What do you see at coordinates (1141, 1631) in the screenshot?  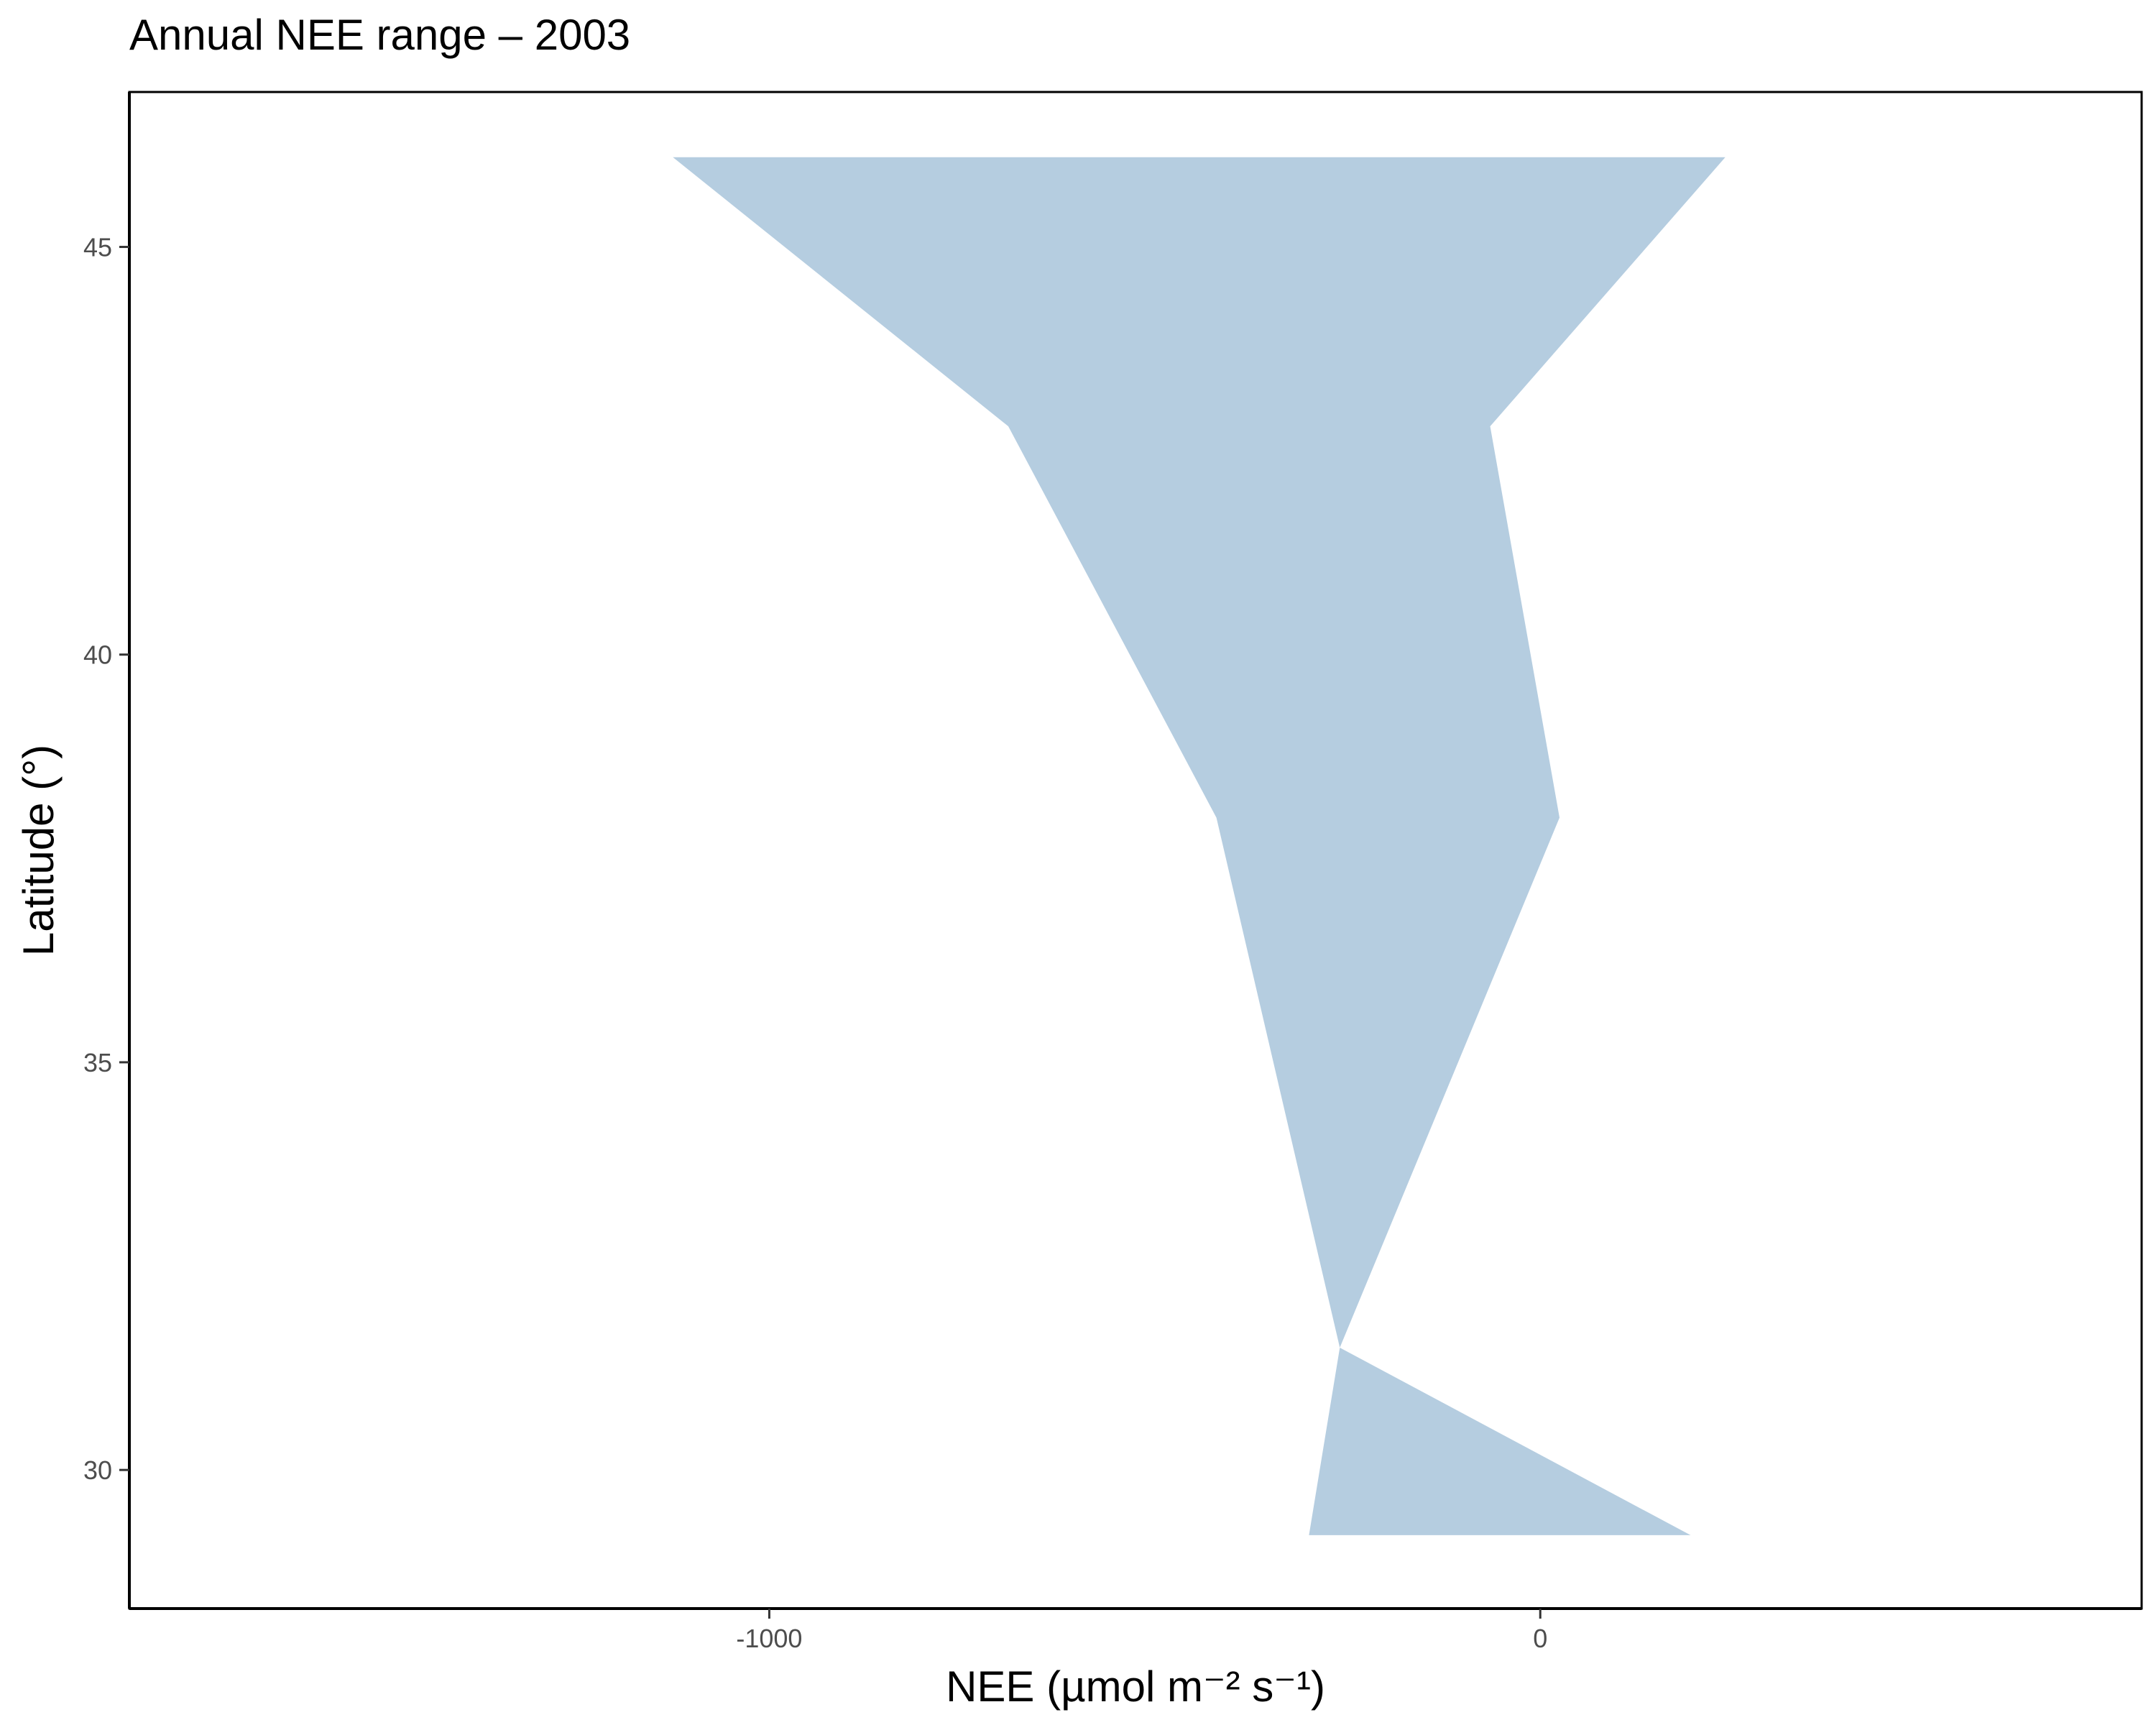 I see `x-ticks: -1000 0` at bounding box center [1141, 1631].